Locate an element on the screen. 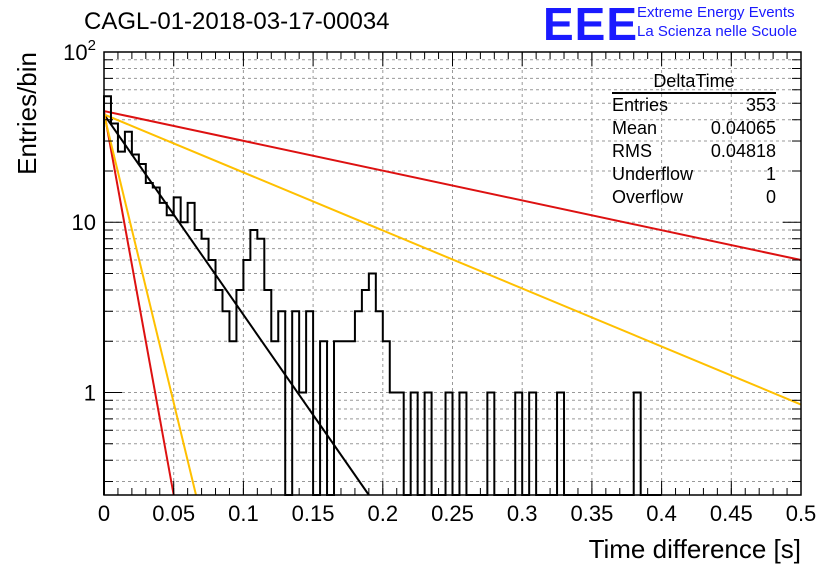  x-tick-label: 0.5 is located at coordinates (801, 513).